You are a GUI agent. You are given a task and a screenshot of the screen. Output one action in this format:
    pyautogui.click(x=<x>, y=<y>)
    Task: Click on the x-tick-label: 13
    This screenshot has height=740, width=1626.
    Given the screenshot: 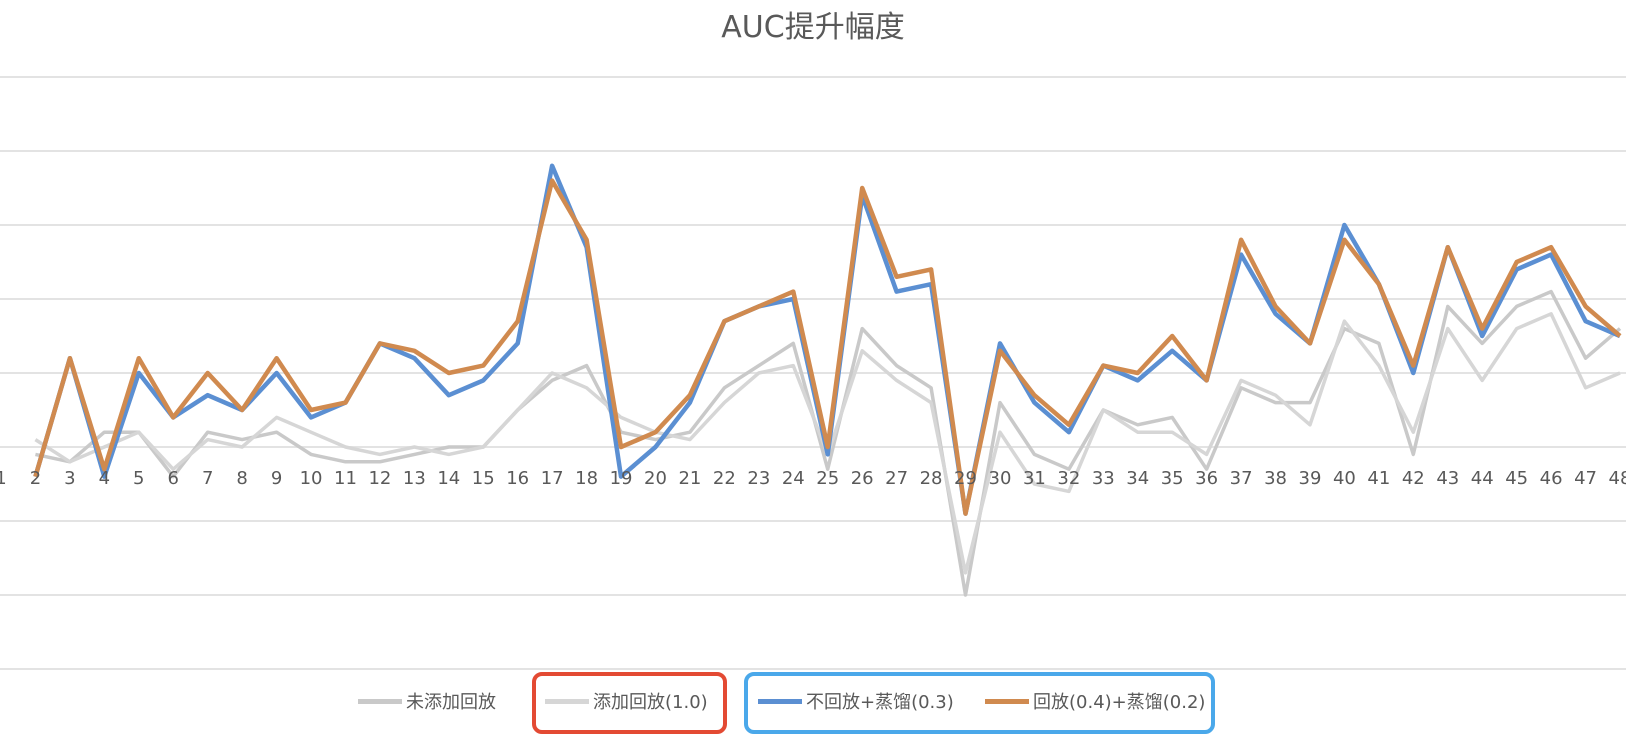 What is the action you would take?
    pyautogui.click(x=414, y=478)
    